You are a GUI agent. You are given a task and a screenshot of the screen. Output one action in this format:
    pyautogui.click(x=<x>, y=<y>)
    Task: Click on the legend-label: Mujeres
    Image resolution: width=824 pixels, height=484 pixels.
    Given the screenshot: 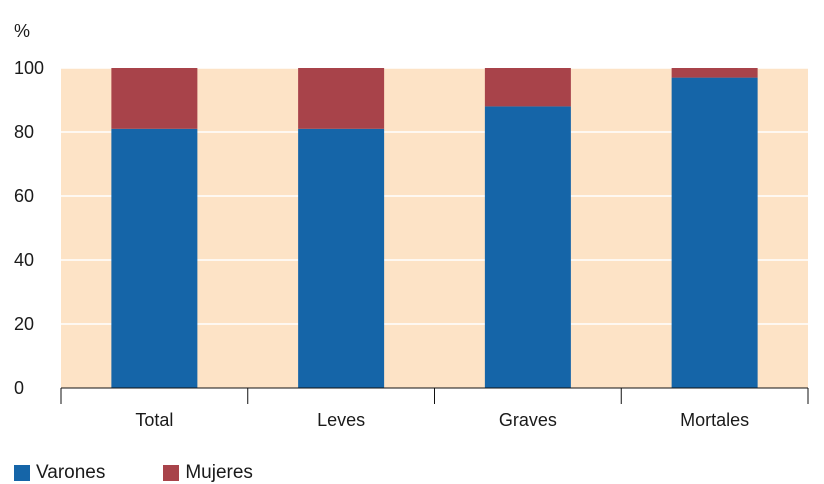 What is the action you would take?
    pyautogui.click(x=219, y=472)
    